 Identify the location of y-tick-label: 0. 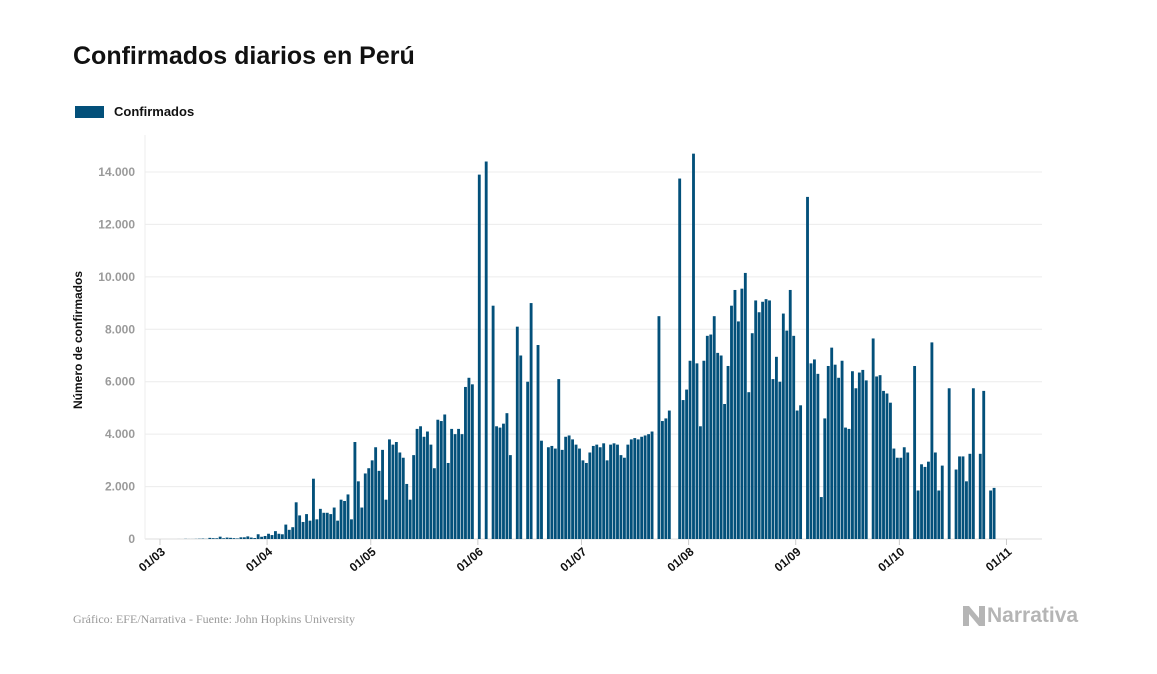
(131, 539).